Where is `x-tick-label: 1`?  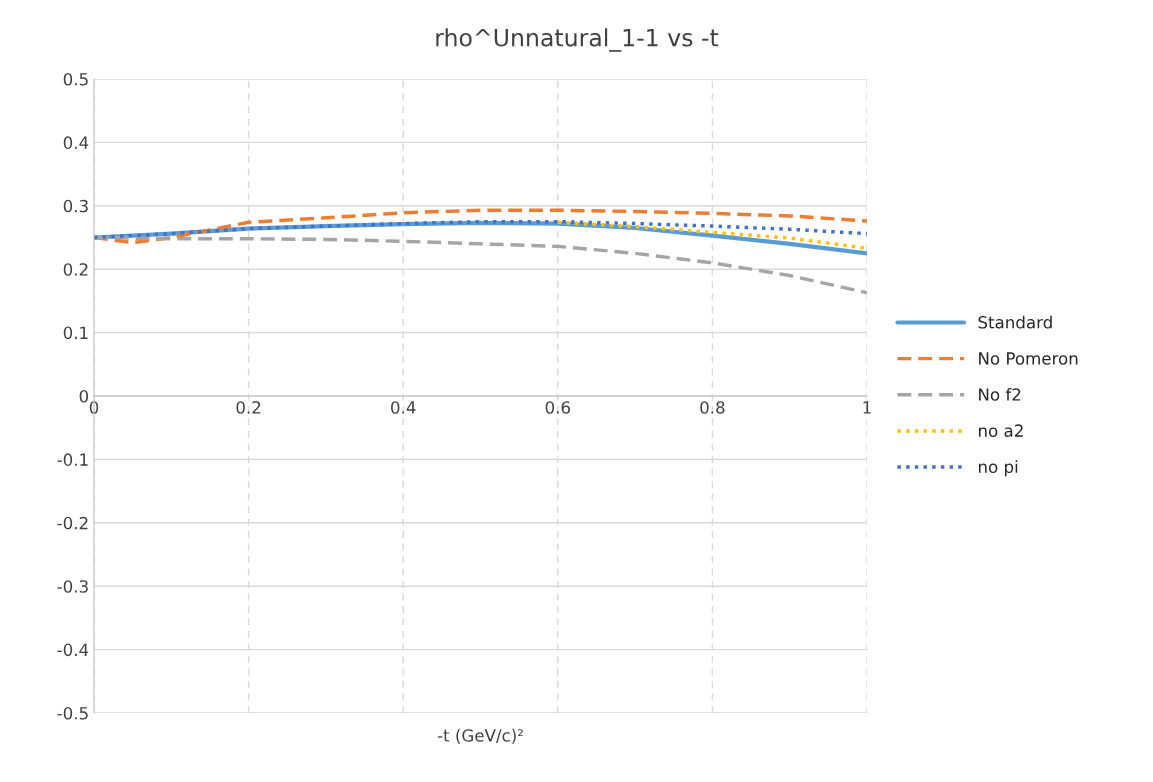 x-tick-label: 1 is located at coordinates (867, 407).